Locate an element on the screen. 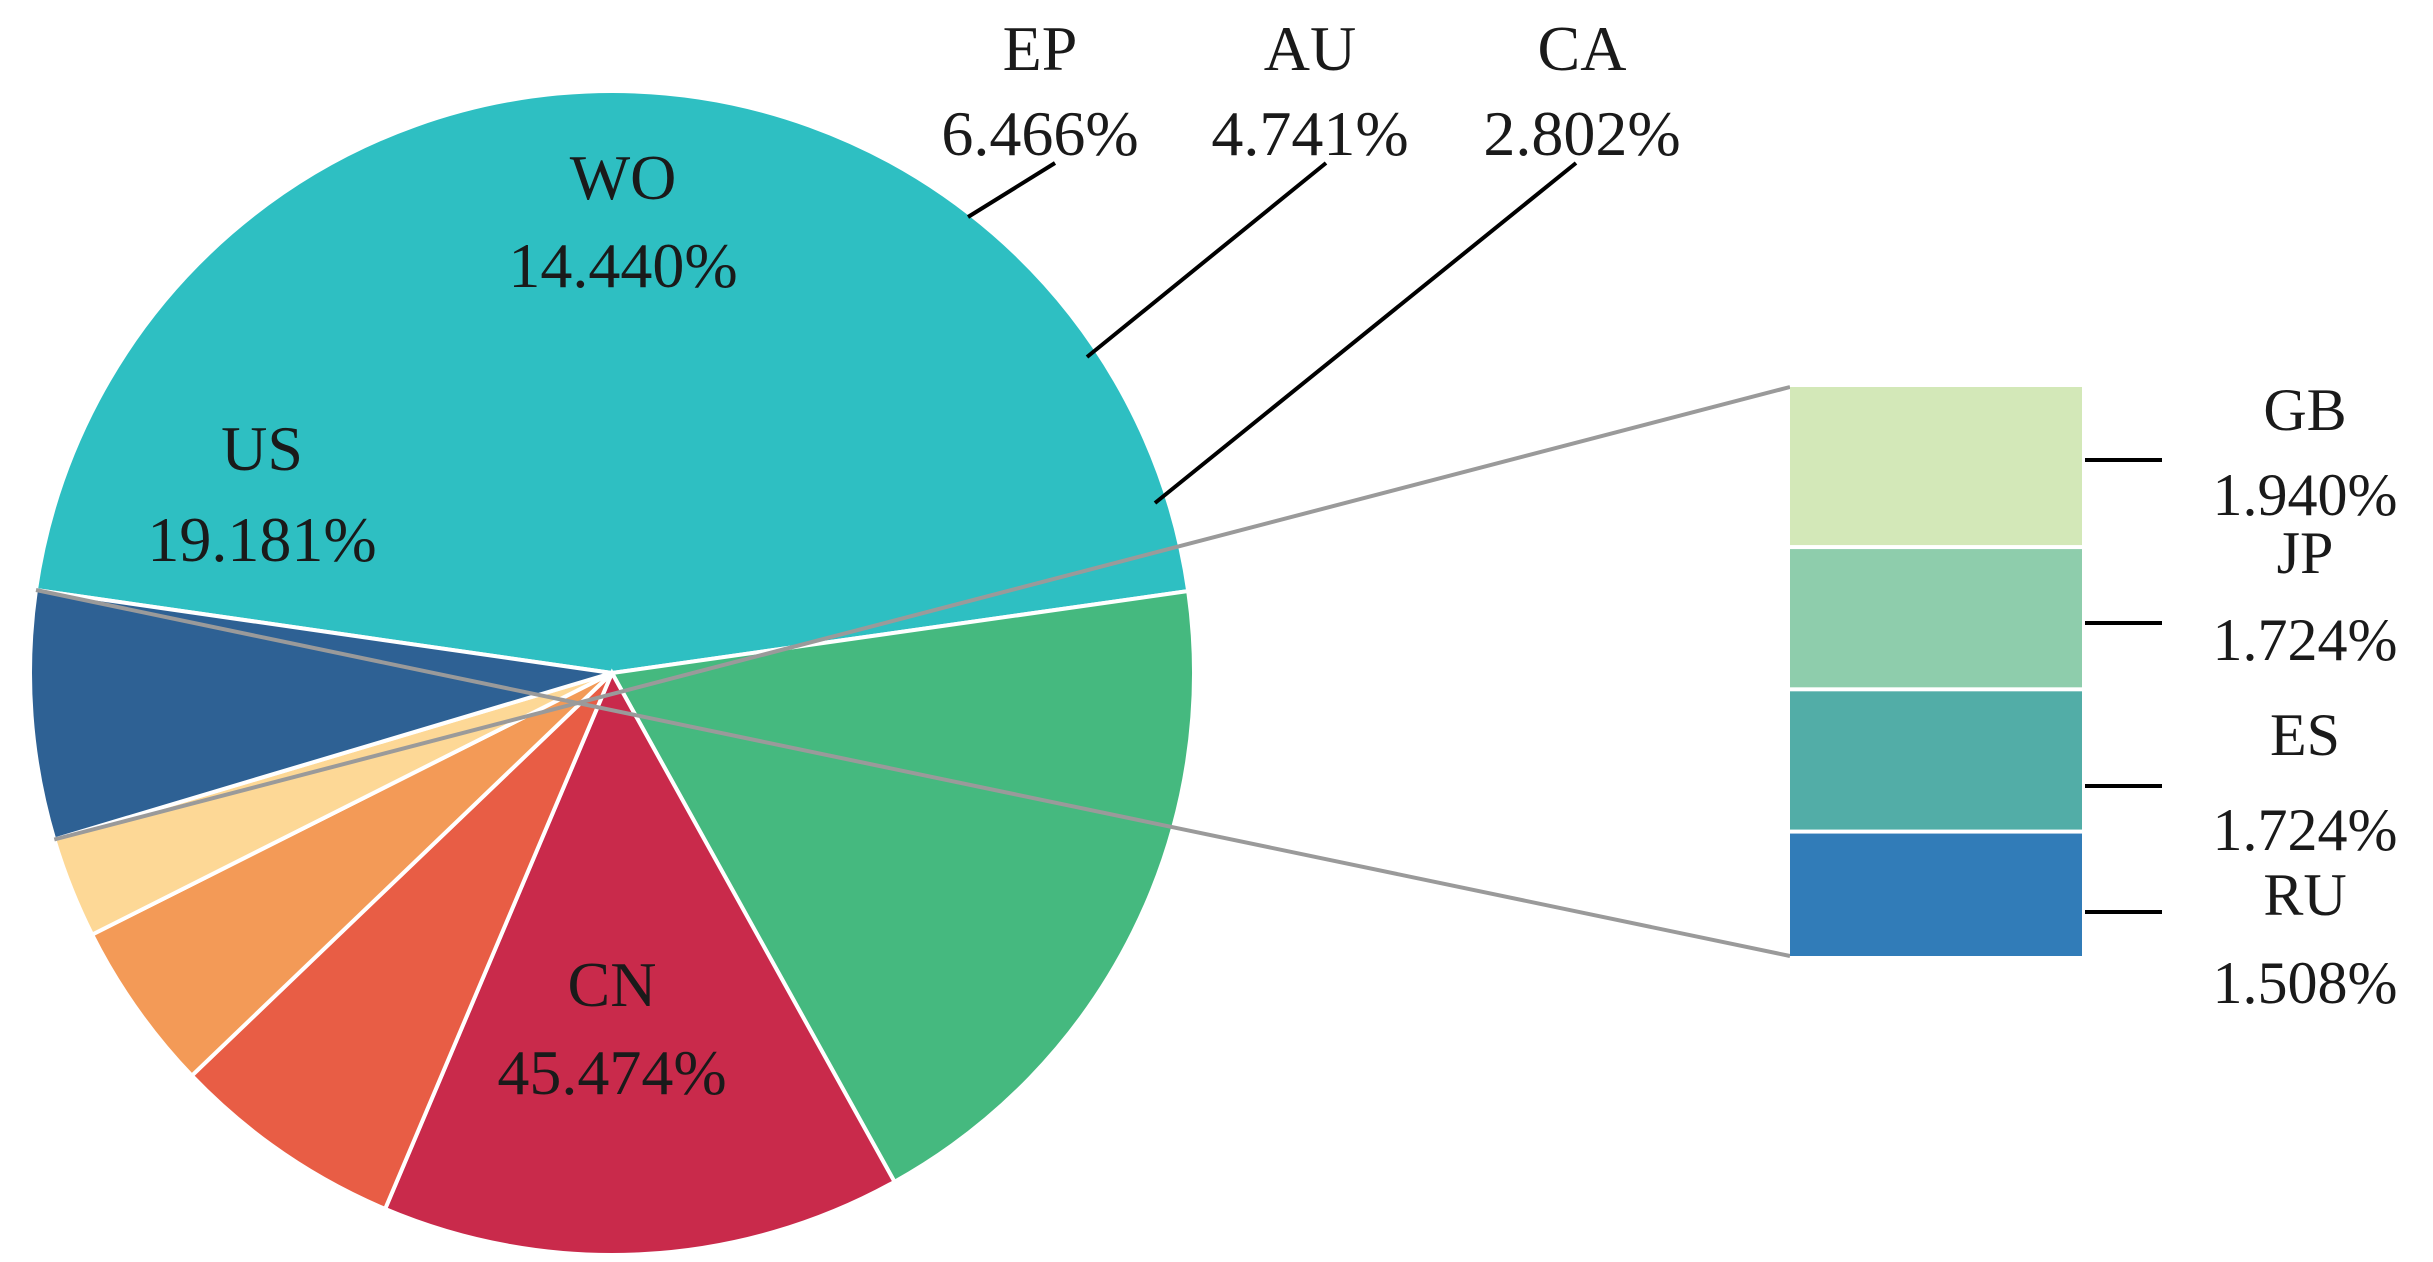 The width and height of the screenshot is (2433, 1262). breakdown-segment-es is located at coordinates (1936, 760).